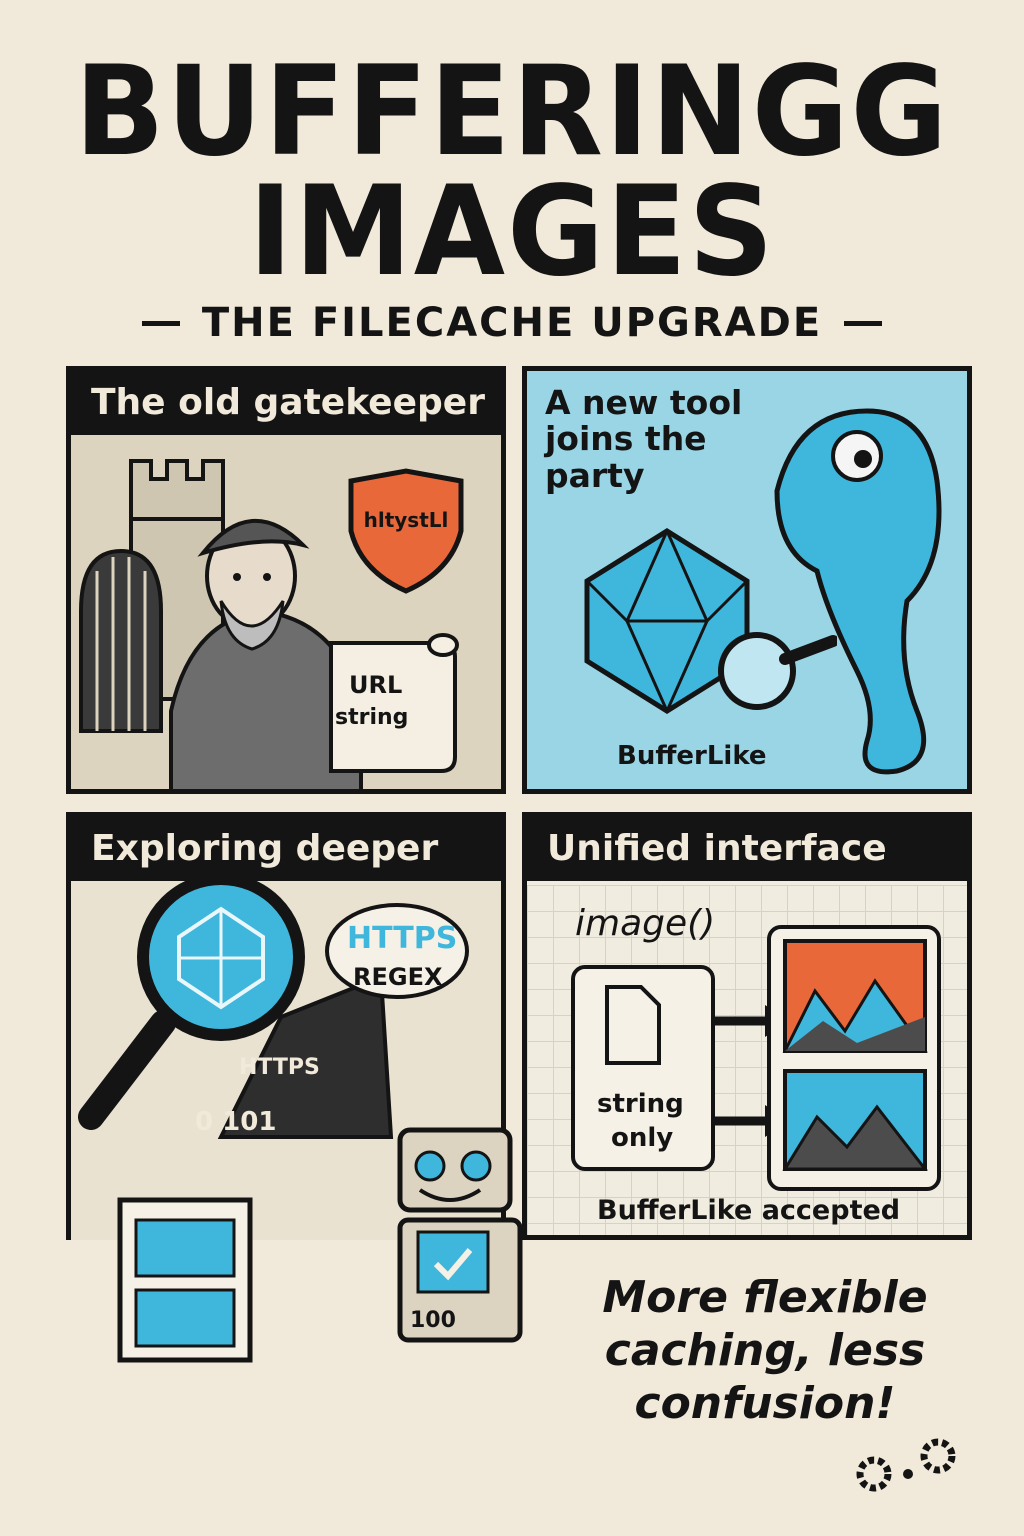  Describe the element at coordinates (402, 938) in the screenshot. I see `bubble-line1: HTTPS` at that location.